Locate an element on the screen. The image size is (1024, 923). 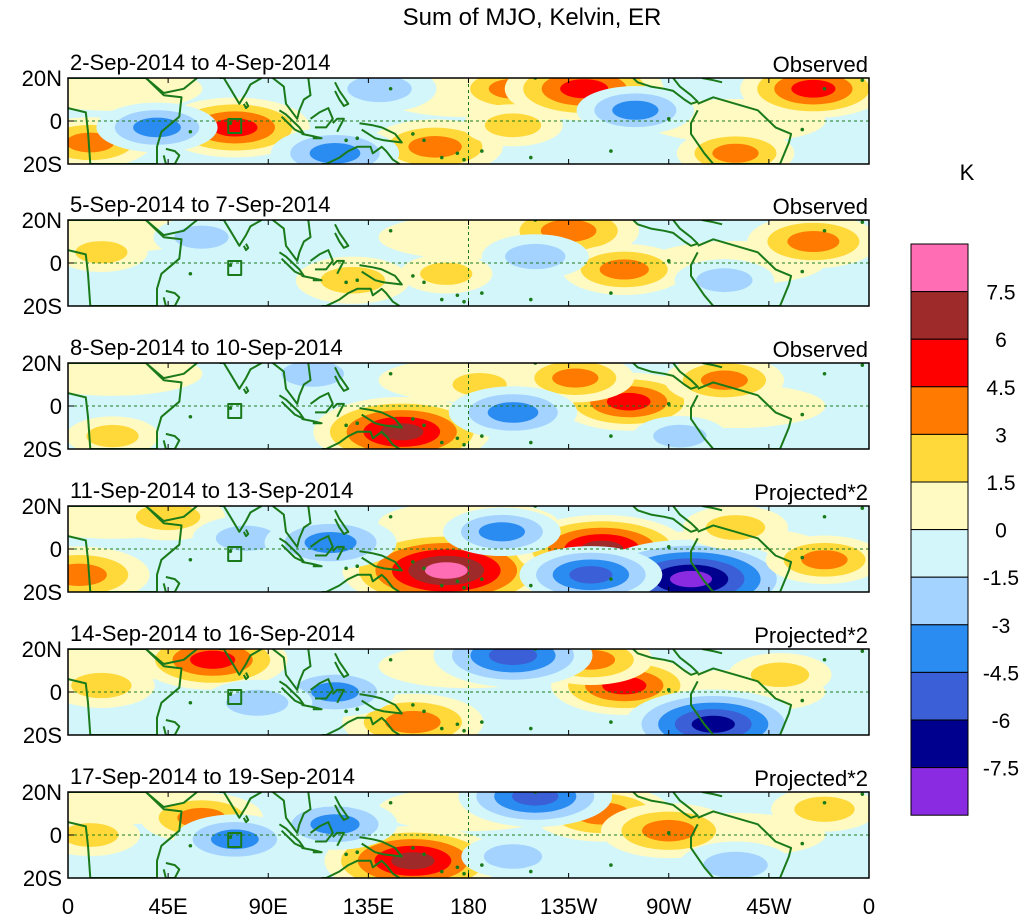
colorbar-tick-label: -3 is located at coordinates (1001, 626).